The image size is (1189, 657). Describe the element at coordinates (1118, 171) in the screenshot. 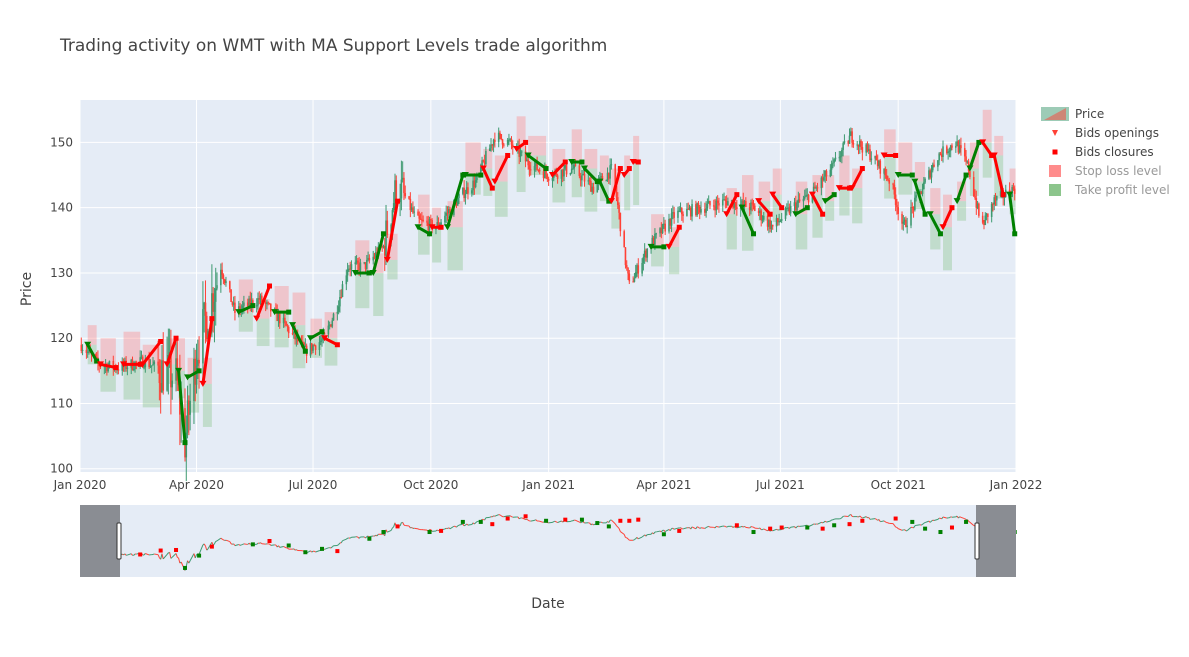

I see `legend-label: Stop loss level` at that location.